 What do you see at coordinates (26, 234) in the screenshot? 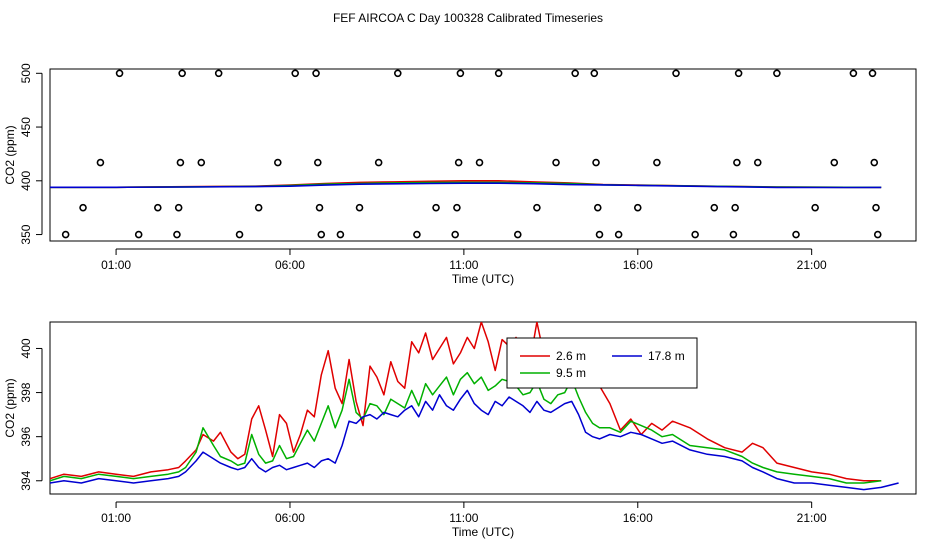
I see `y-tick-label: 350` at bounding box center [26, 234].